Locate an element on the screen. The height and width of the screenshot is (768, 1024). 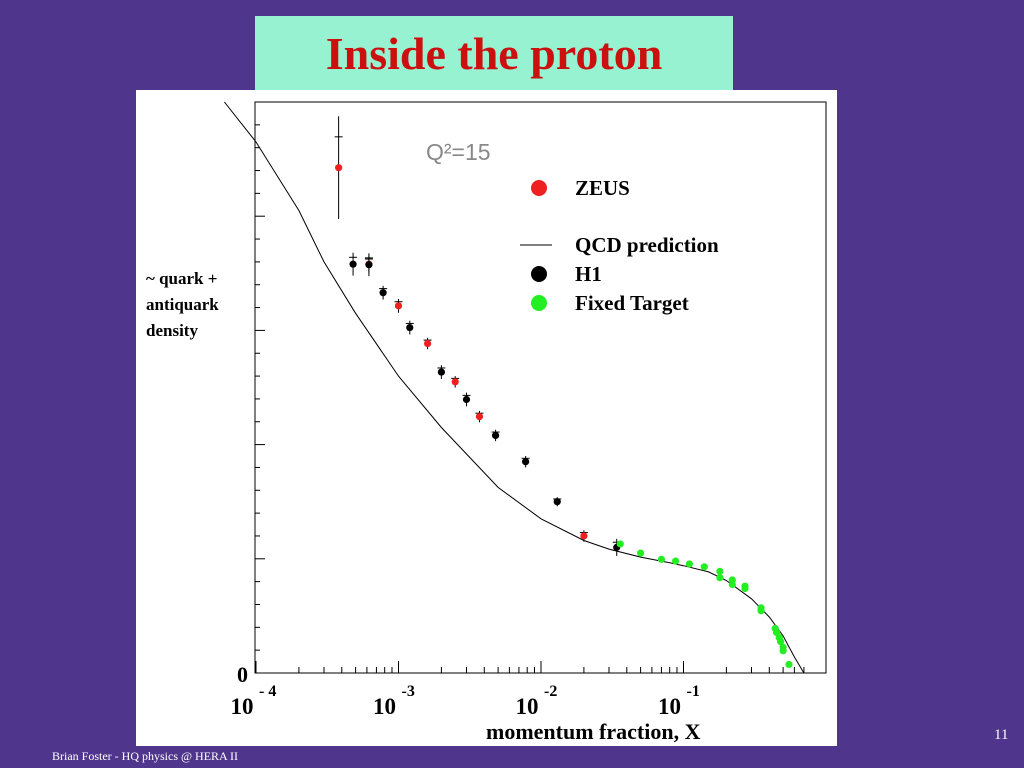
title-box: Inside the proton is located at coordinates (494, 53).